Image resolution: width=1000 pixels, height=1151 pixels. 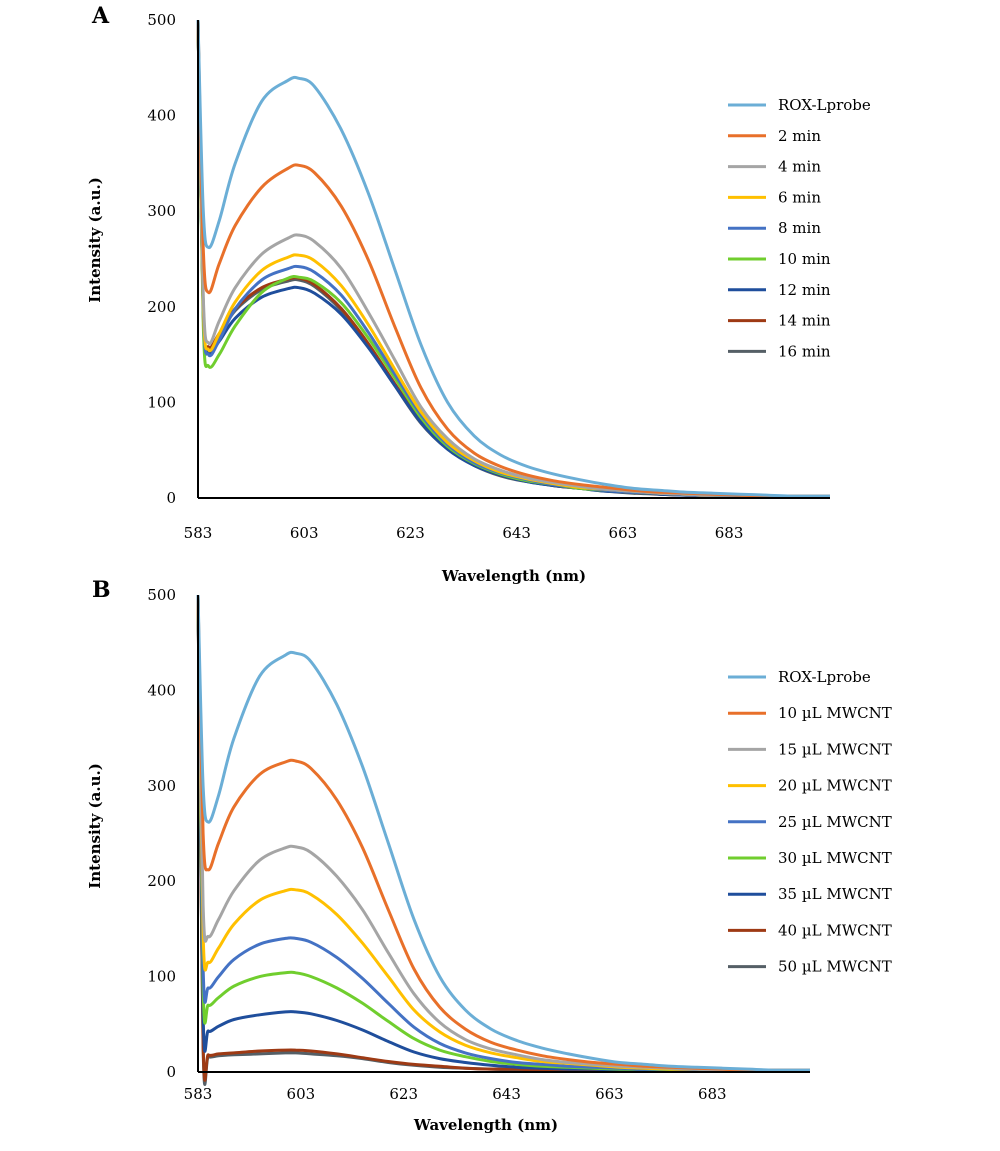 What do you see at coordinates (835, 786) in the screenshot?
I see `legend-label: 20 µL MWCNT` at bounding box center [835, 786].